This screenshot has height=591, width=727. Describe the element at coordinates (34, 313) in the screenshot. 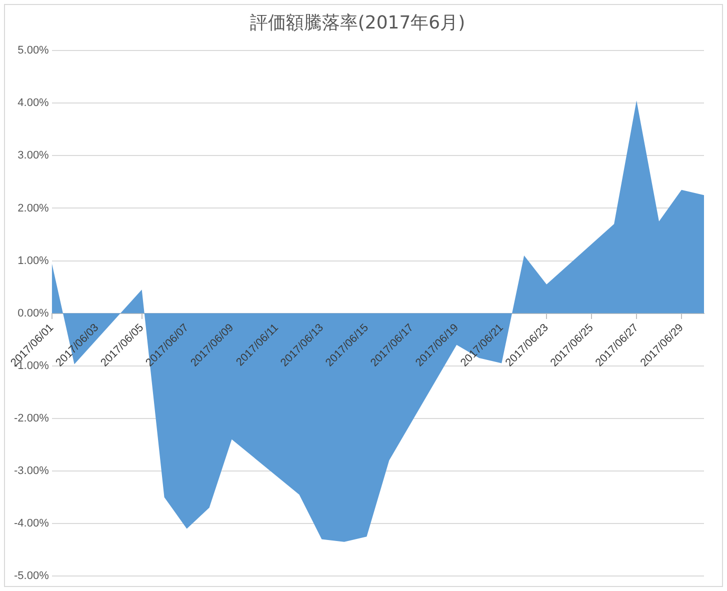

I see `y-tick-label: 0.00%` at that location.